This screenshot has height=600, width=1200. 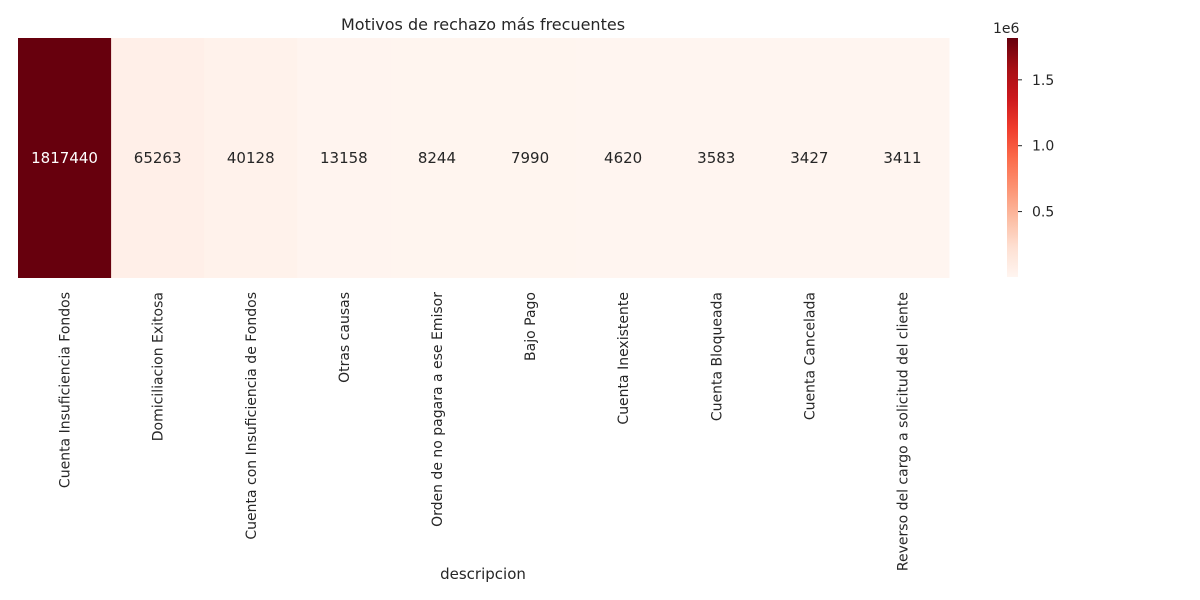 I want to click on cell-value-label: 1817440, so click(x=64, y=158).